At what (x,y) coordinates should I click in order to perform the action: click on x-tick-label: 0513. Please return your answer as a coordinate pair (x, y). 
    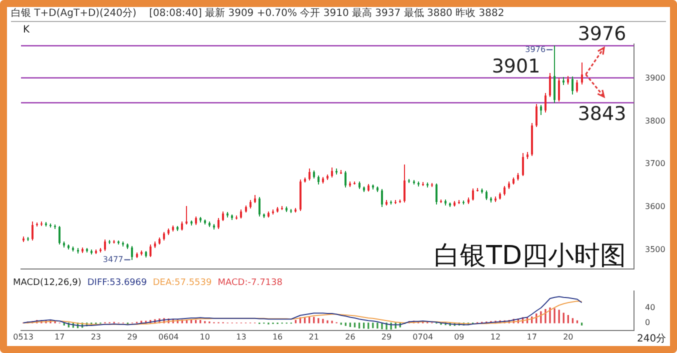
    Looking at the image, I should click on (23, 337).